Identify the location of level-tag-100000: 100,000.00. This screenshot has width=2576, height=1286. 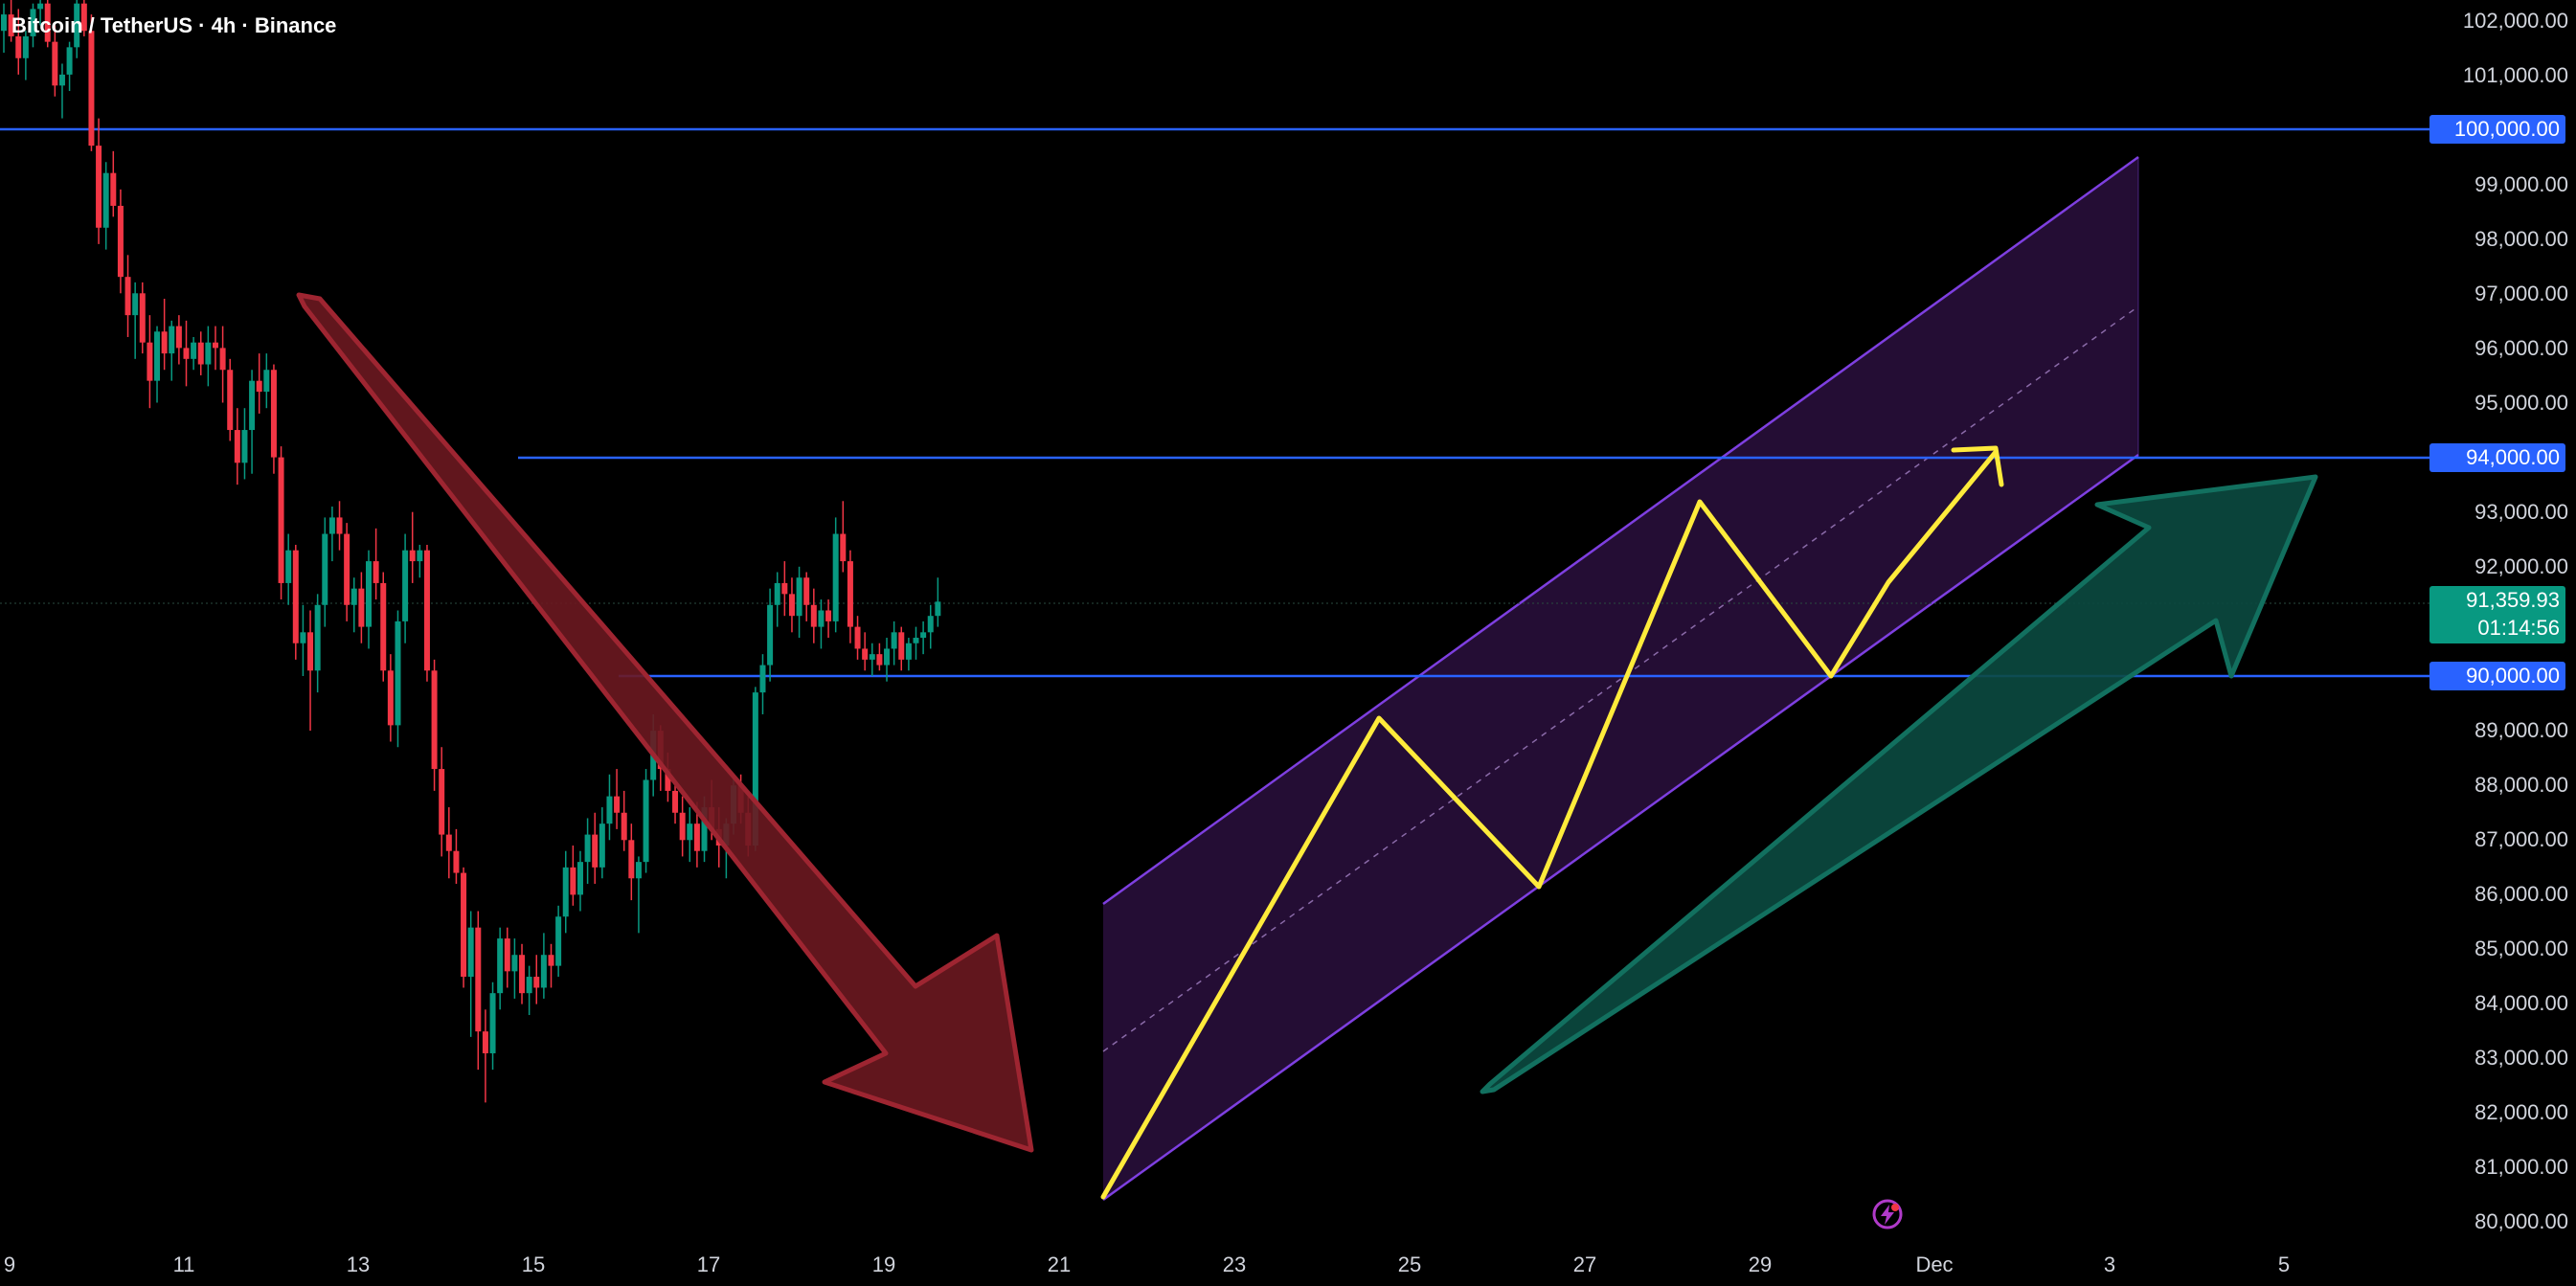
(2497, 129).